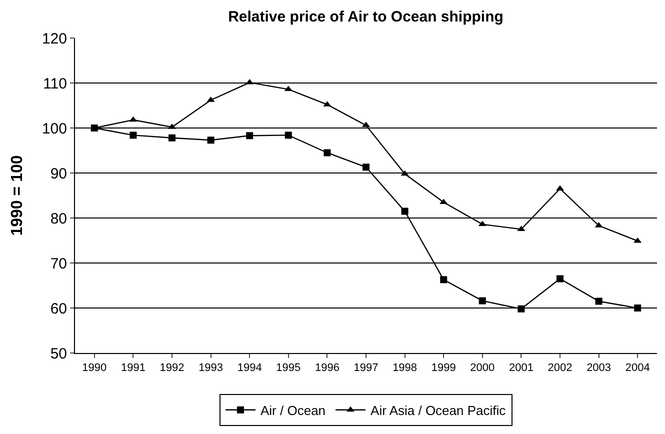  What do you see at coordinates (482, 368) in the screenshot?
I see `x-tick-label: 2000` at bounding box center [482, 368].